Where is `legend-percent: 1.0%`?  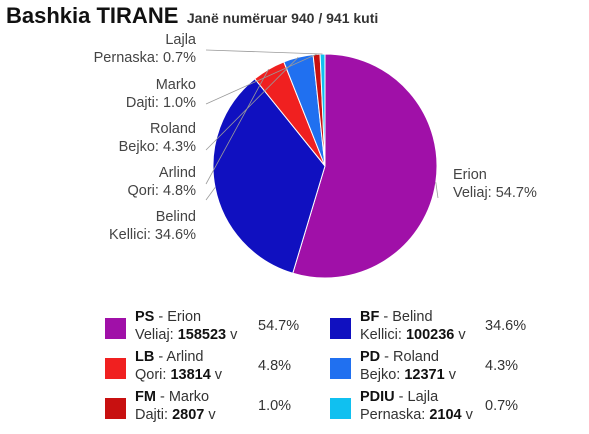 legend-percent: 1.0% is located at coordinates (275, 406).